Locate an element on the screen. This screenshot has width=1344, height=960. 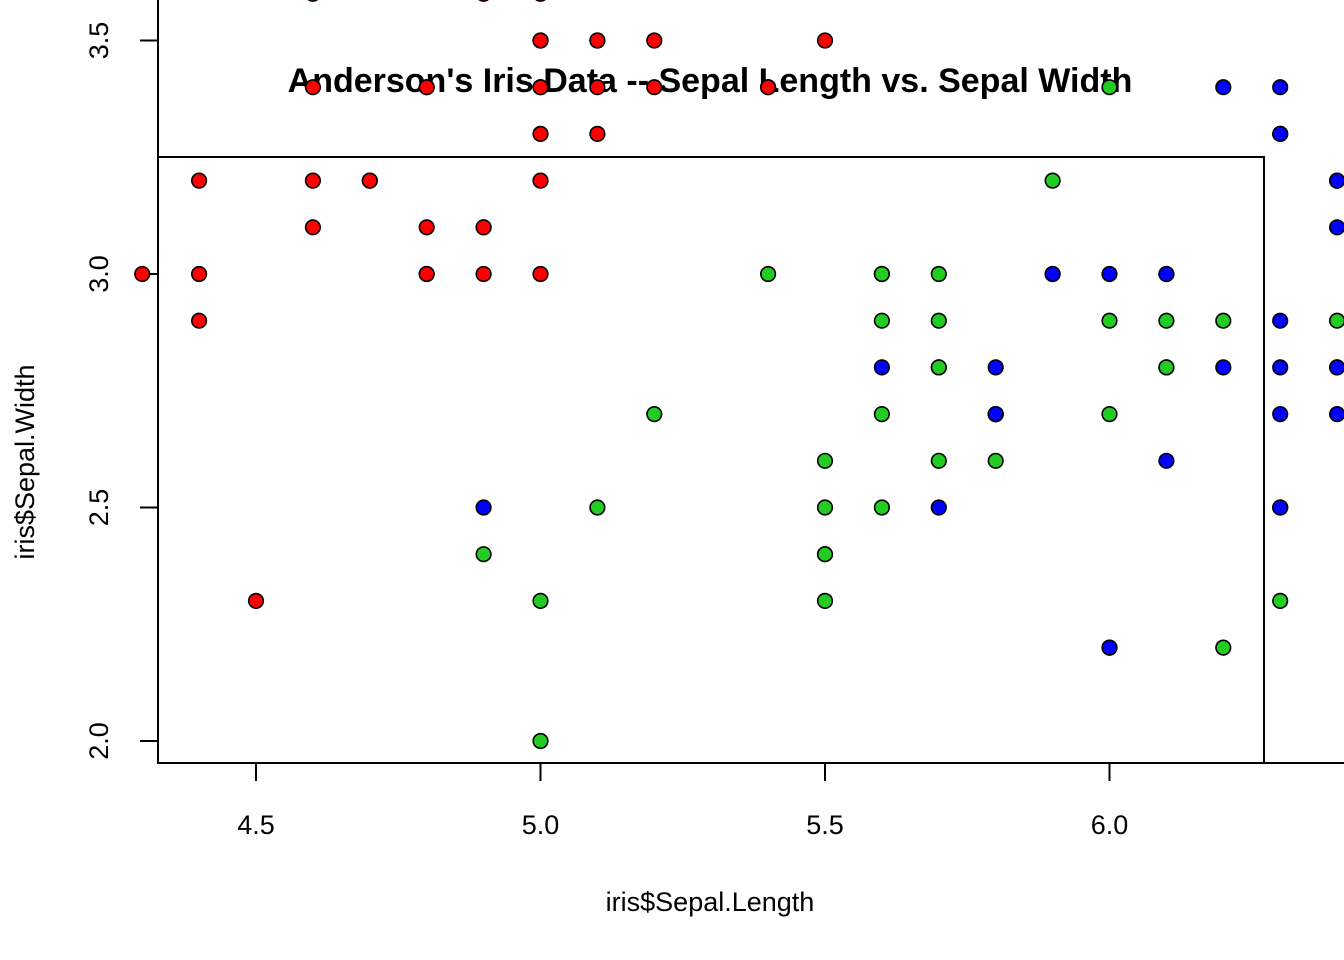
y-tick-label: 3.0 is located at coordinates (99, 274).